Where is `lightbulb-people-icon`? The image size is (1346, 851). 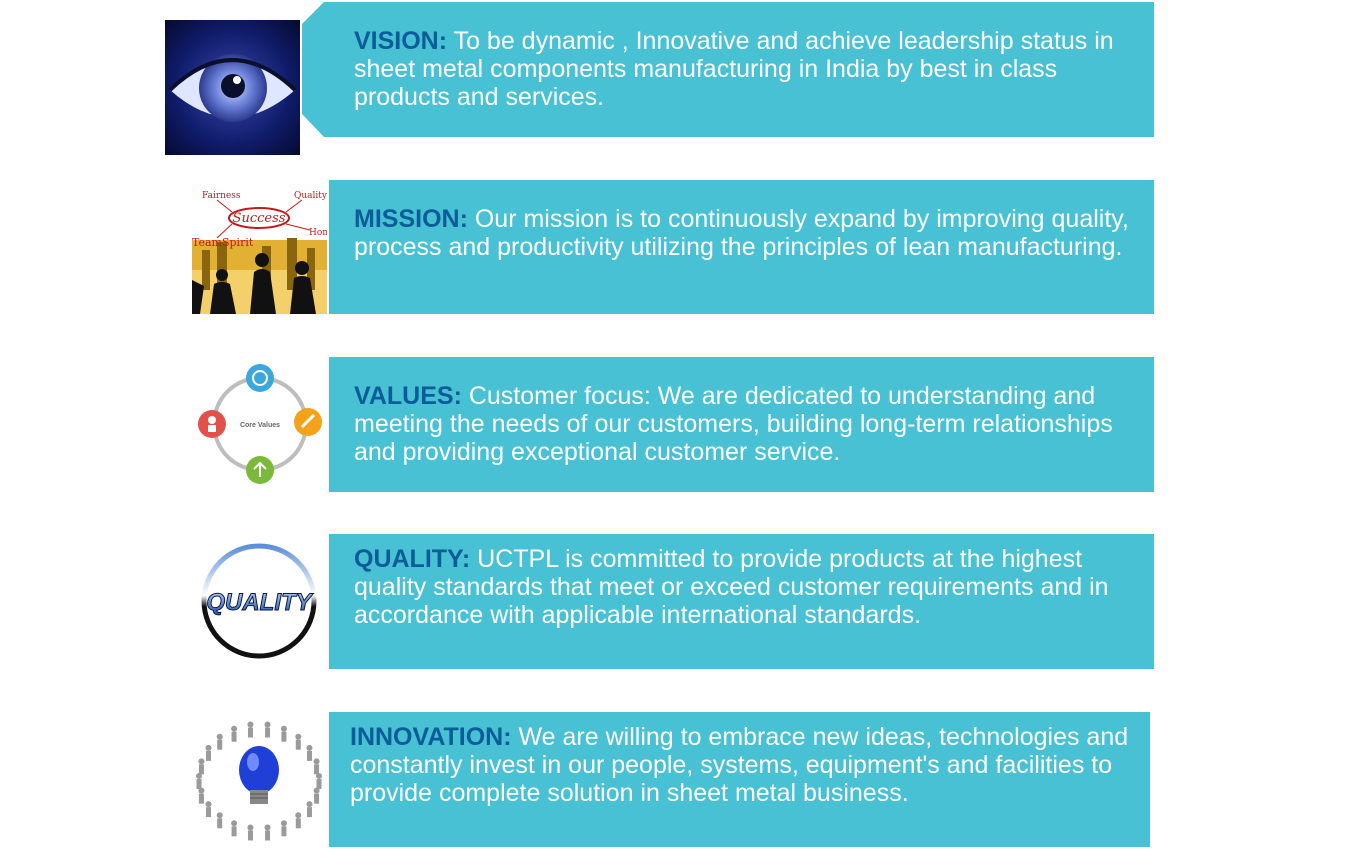 lightbulb-people-icon is located at coordinates (259, 781).